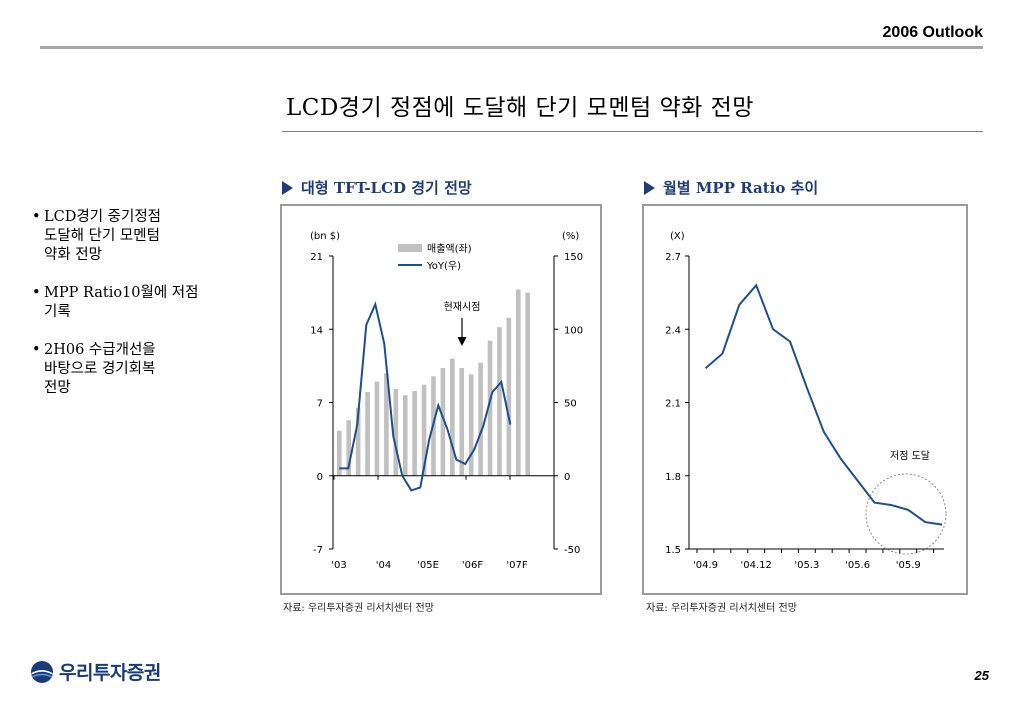 This screenshot has height=708, width=1023. I want to click on header-label: 2006 Outlook, so click(932, 32).